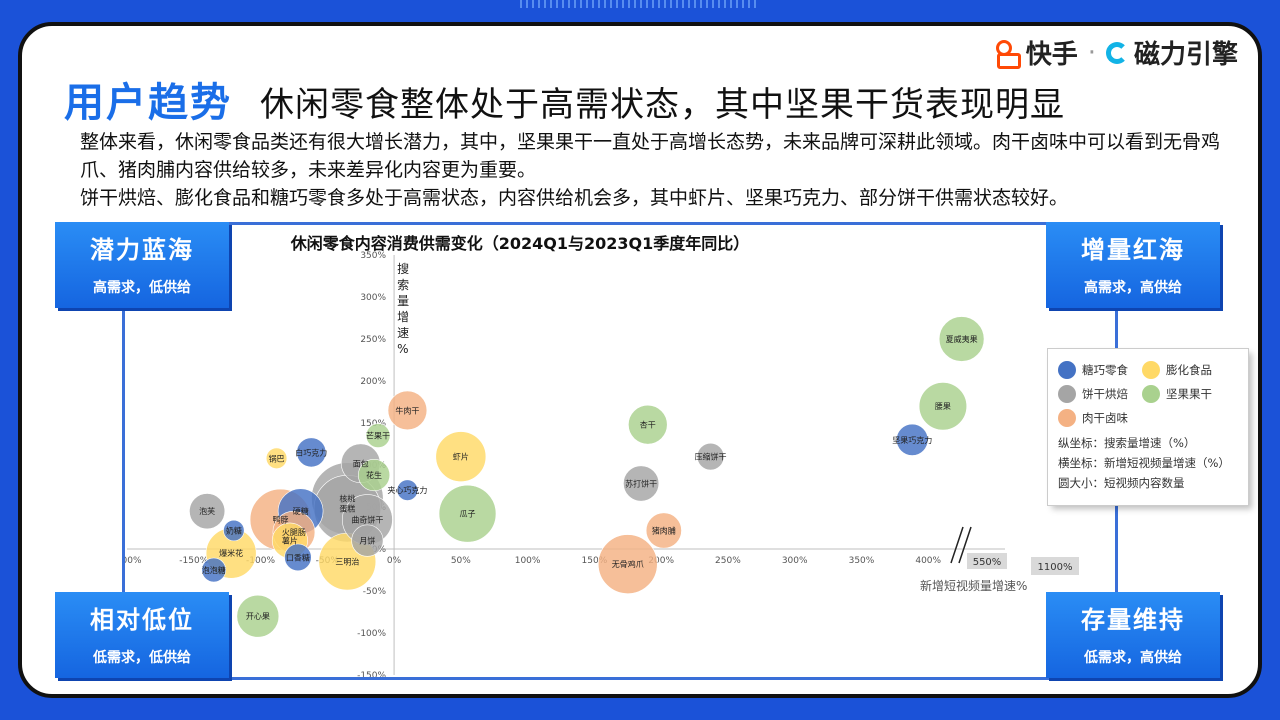  What do you see at coordinates (862, 561) in the screenshot?
I see `x-tick-label: 350%` at bounding box center [862, 561].